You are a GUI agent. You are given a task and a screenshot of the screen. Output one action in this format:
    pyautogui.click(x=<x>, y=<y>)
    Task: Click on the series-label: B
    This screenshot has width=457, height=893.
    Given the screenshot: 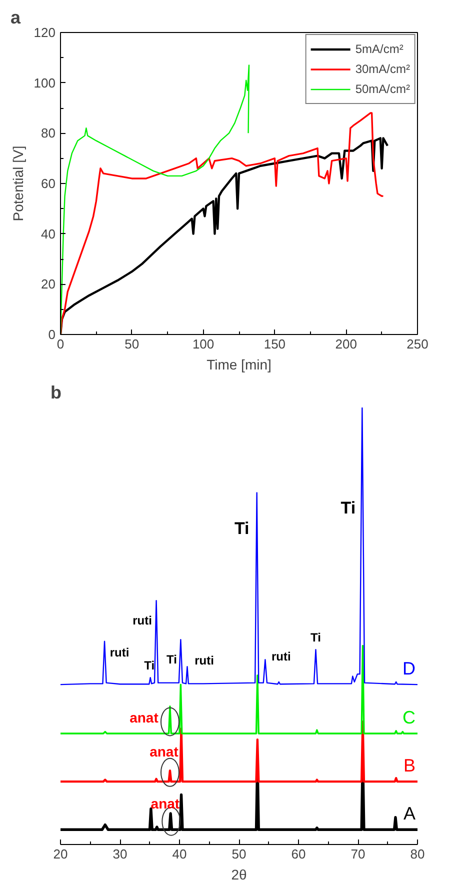 What is the action you would take?
    pyautogui.click(x=409, y=766)
    